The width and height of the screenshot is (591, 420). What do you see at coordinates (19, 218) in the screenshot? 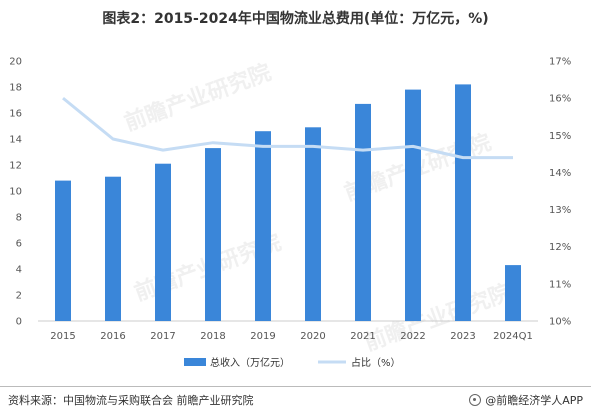
I see `y-left-tick-label: 8` at bounding box center [19, 218].